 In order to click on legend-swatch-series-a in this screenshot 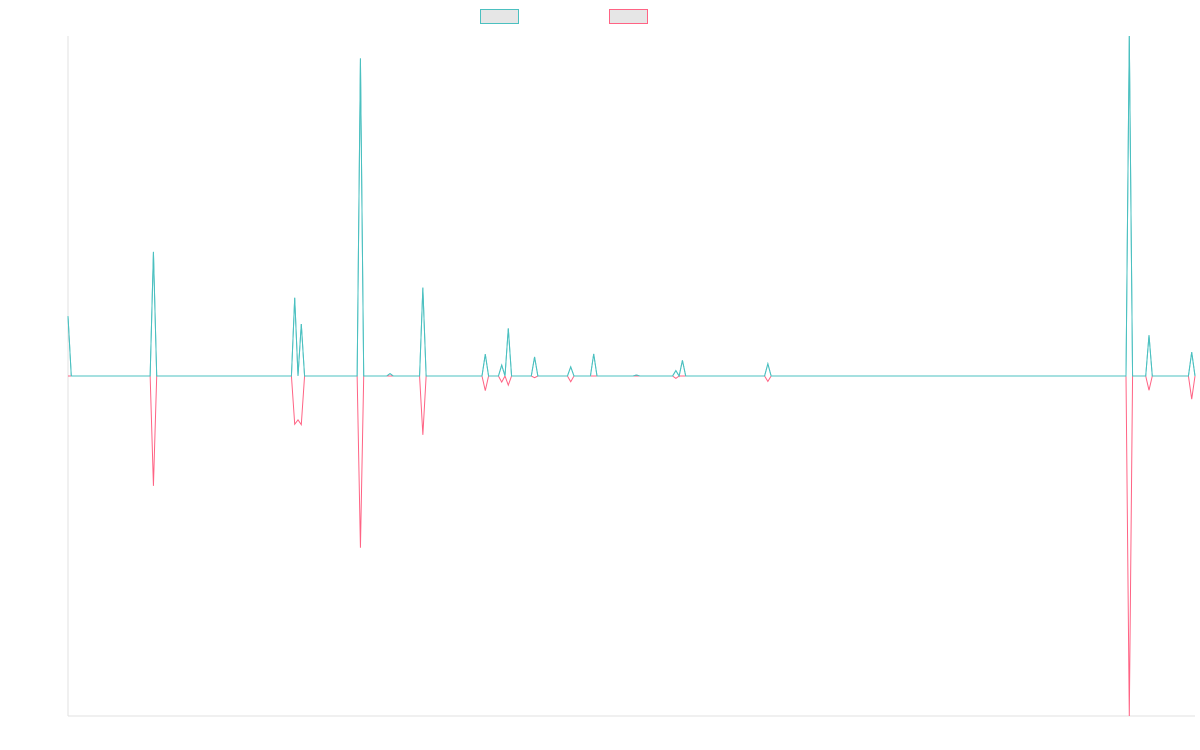, I will do `click(499, 16)`.